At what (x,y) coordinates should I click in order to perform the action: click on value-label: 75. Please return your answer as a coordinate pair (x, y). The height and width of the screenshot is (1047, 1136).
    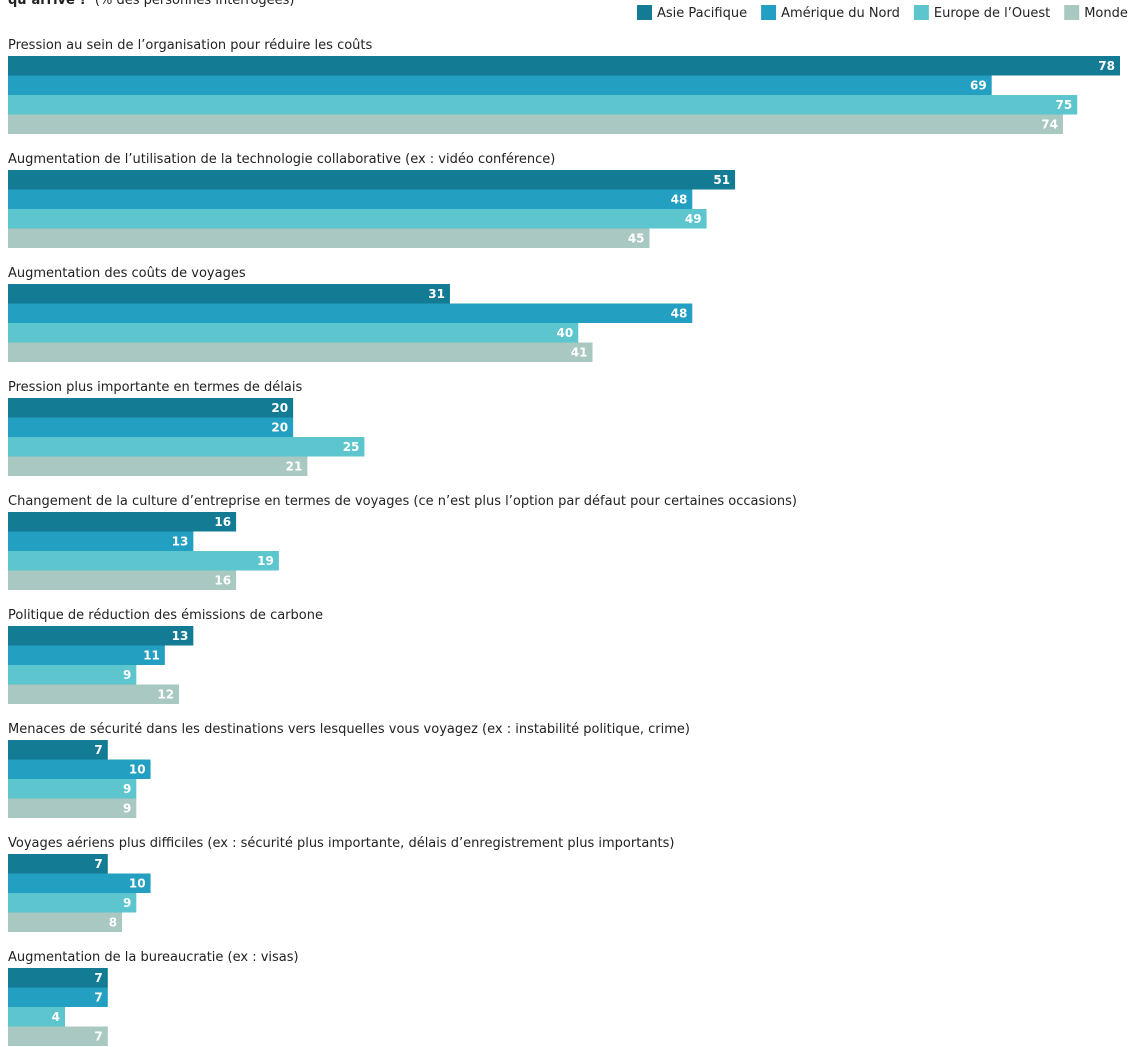
    Looking at the image, I should click on (1064, 105).